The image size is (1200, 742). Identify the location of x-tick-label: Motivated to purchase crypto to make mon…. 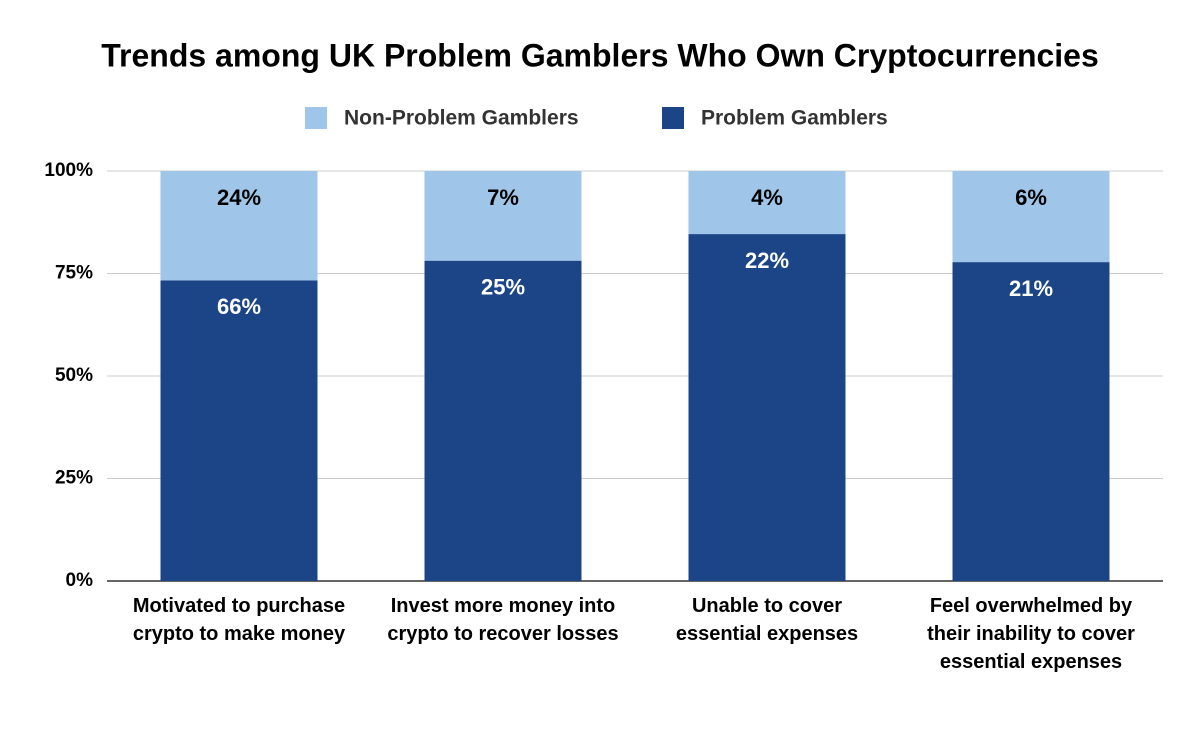
(239, 620).